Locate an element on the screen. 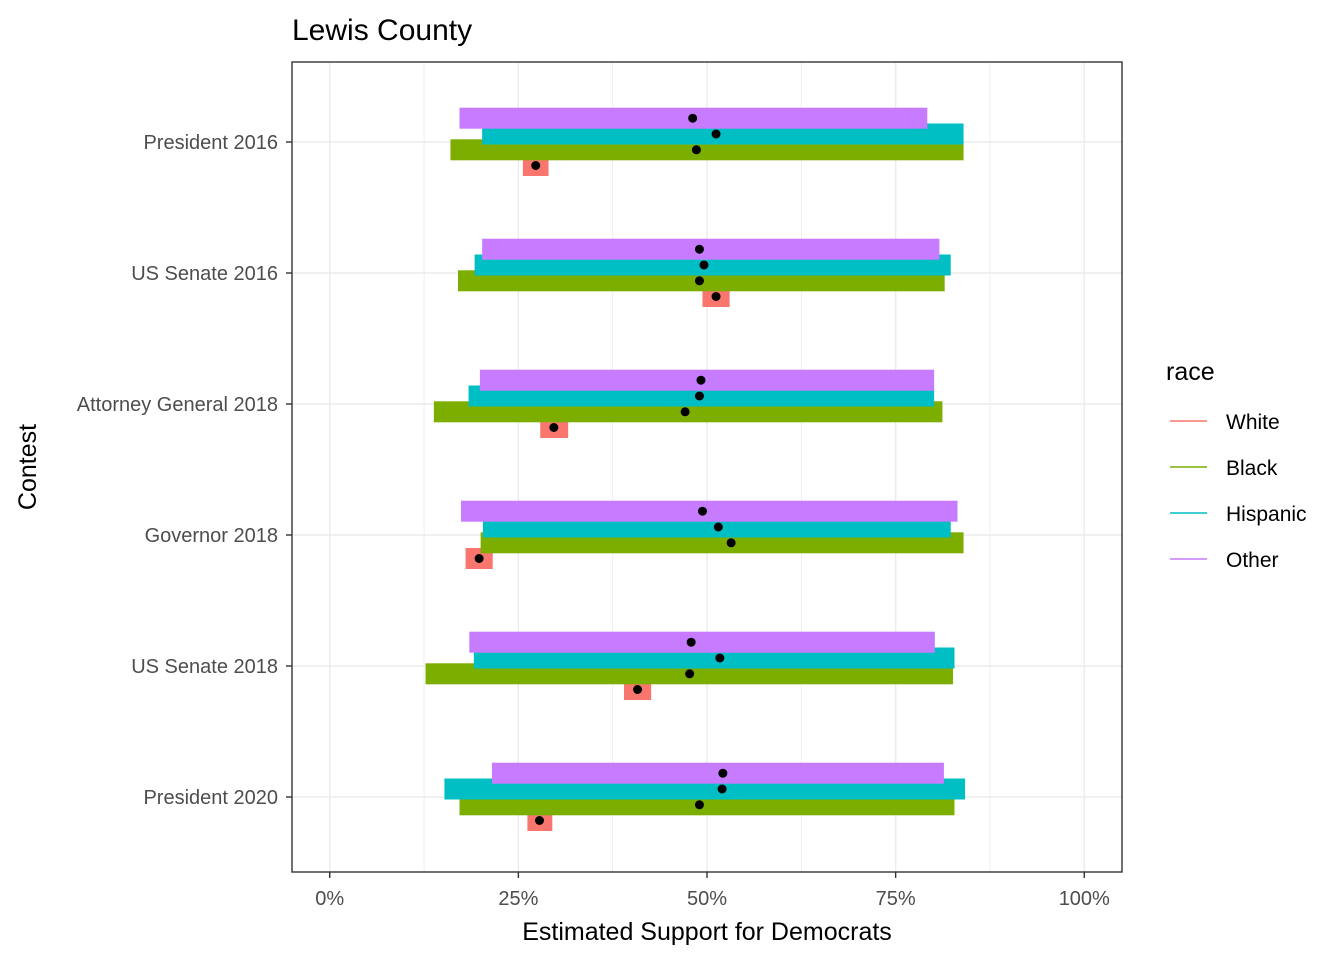 The image size is (1344, 960). y-tick-label: President 2020 is located at coordinates (210, 798).